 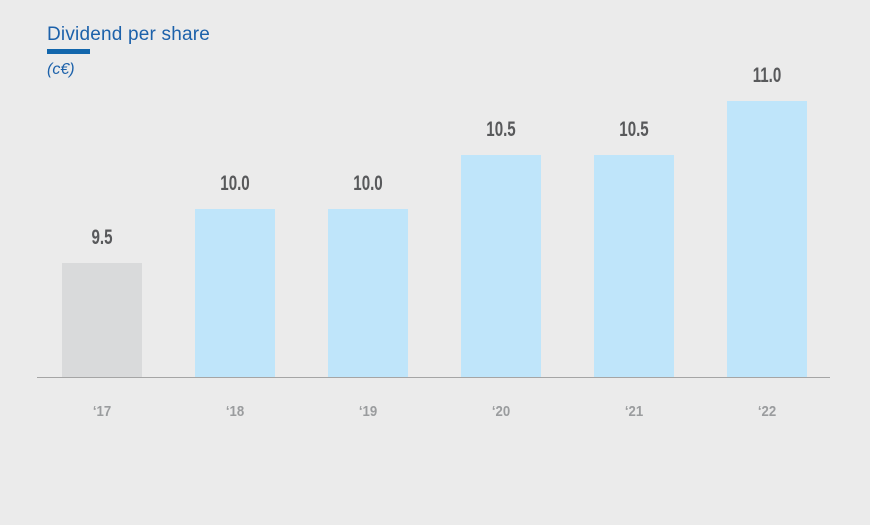 What do you see at coordinates (368, 411) in the screenshot?
I see `x-tick-label: ‘19` at bounding box center [368, 411].